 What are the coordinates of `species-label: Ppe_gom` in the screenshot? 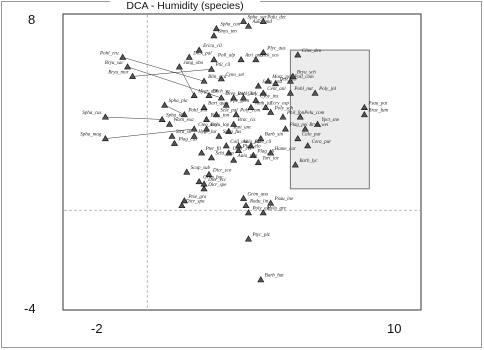 It's located at (239, 101).